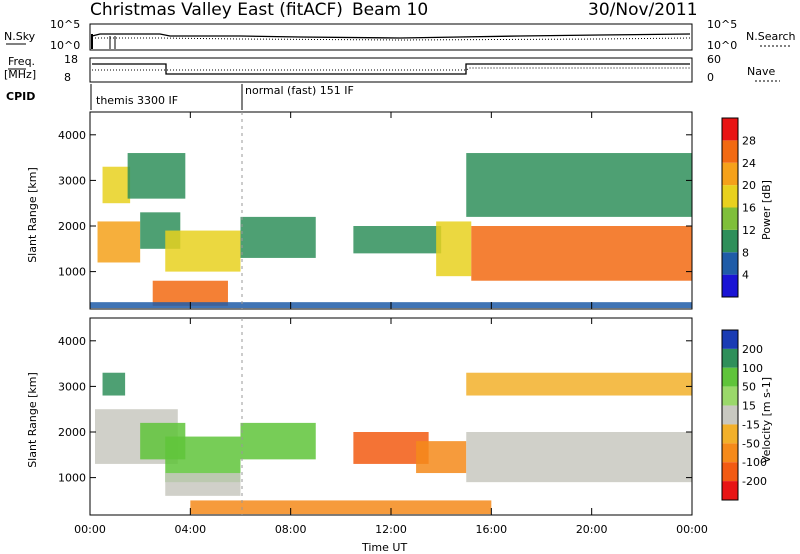 This screenshot has width=800, height=554. What do you see at coordinates (751, 424) in the screenshot?
I see `colorbar-tick-label: -15` at bounding box center [751, 424].